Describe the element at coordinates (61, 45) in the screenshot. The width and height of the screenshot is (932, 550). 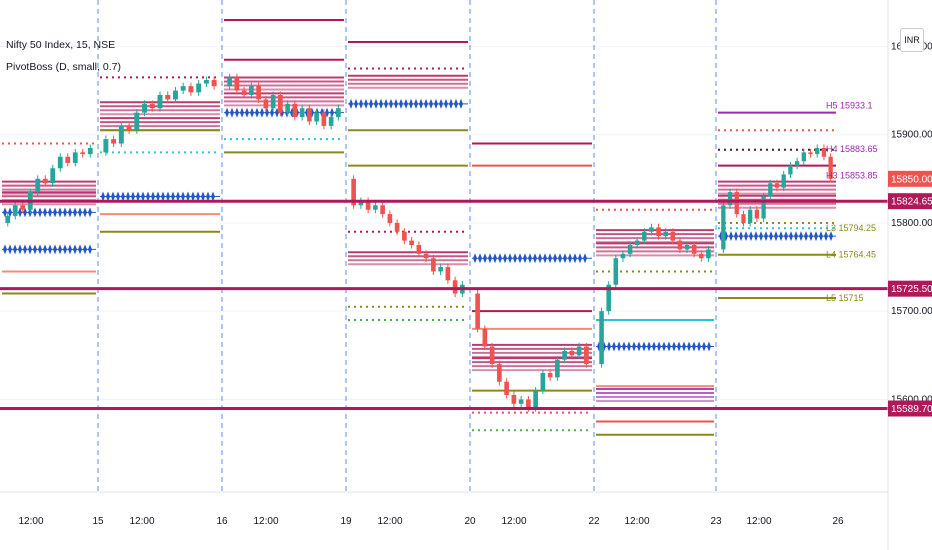
I see `symbol-legend: Nifty 50 Index, 15, NSE` at that location.